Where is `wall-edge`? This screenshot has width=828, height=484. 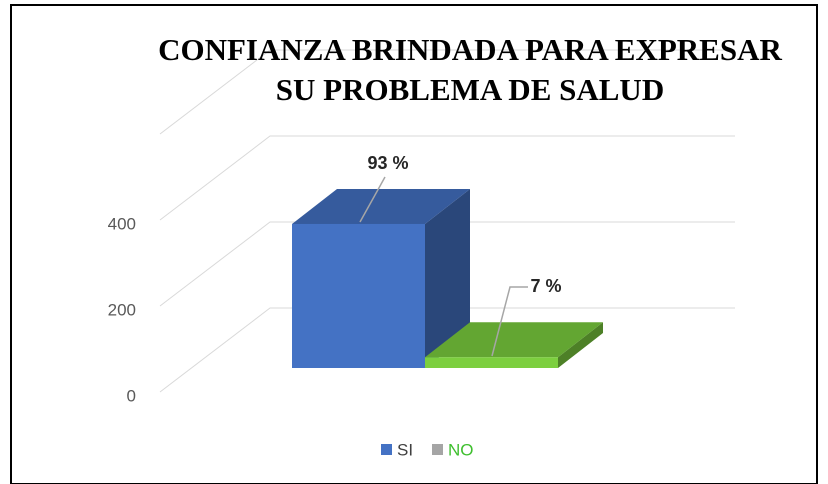
wall-edge is located at coordinates (447, 92).